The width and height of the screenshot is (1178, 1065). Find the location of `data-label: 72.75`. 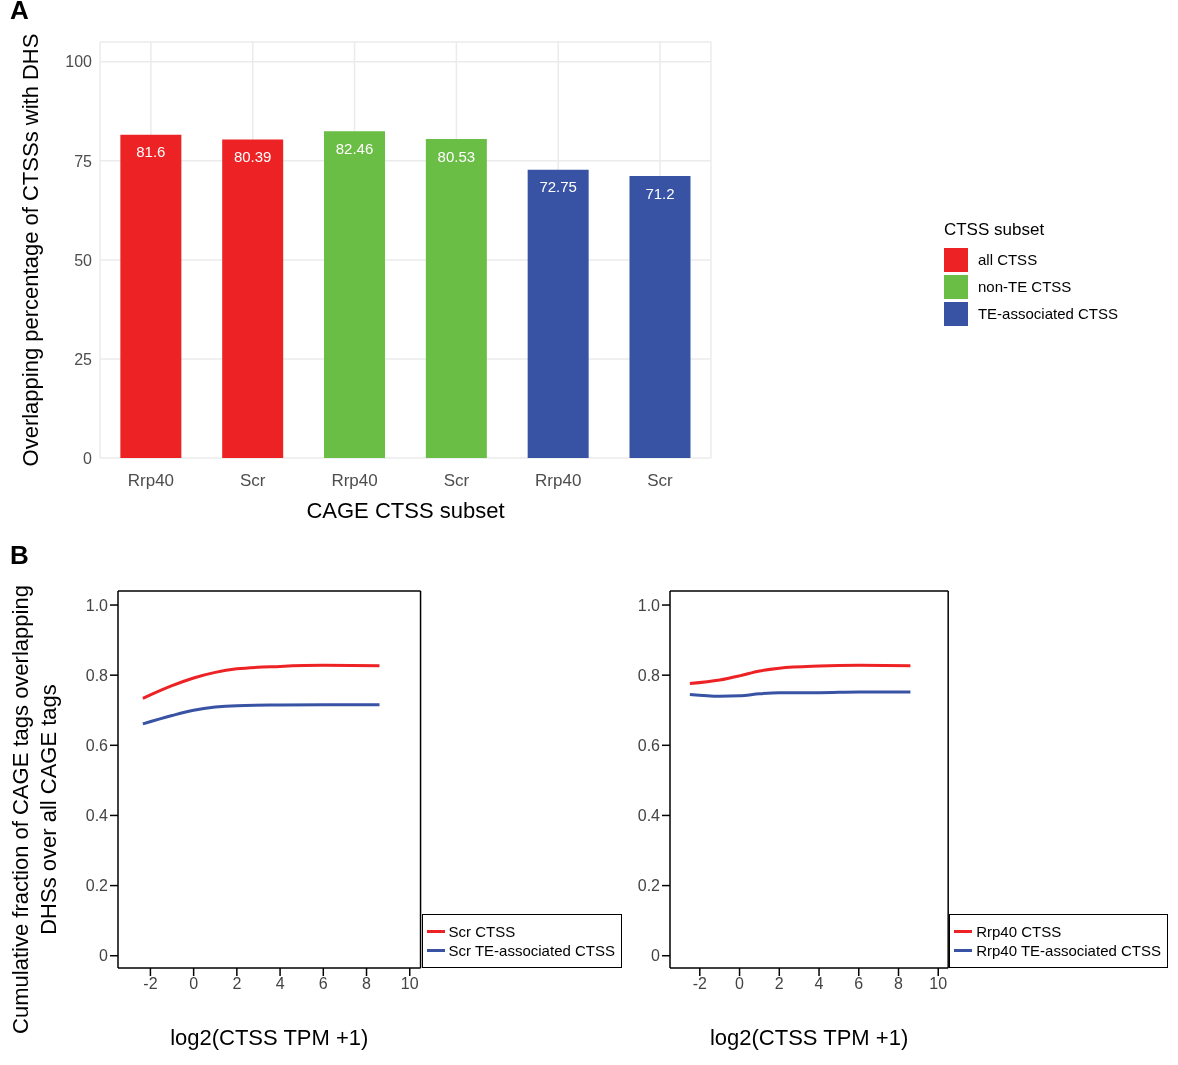

data-label: 72.75 is located at coordinates (558, 187).